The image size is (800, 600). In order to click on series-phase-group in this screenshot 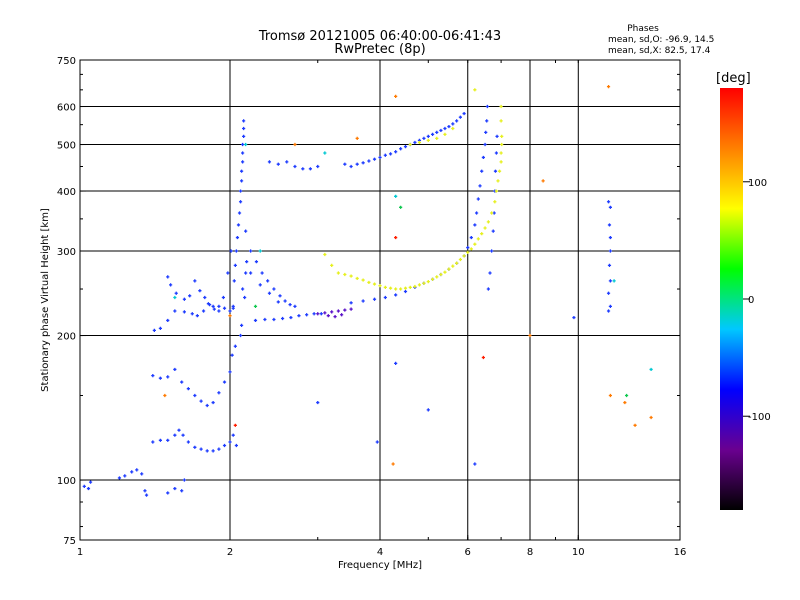, I will do `click(413, 189)`.